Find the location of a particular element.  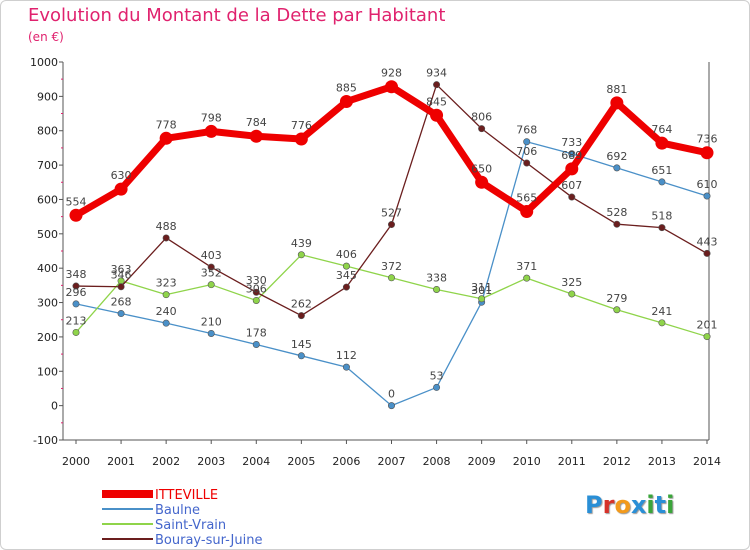

data-label: 610 is located at coordinates (707, 184).